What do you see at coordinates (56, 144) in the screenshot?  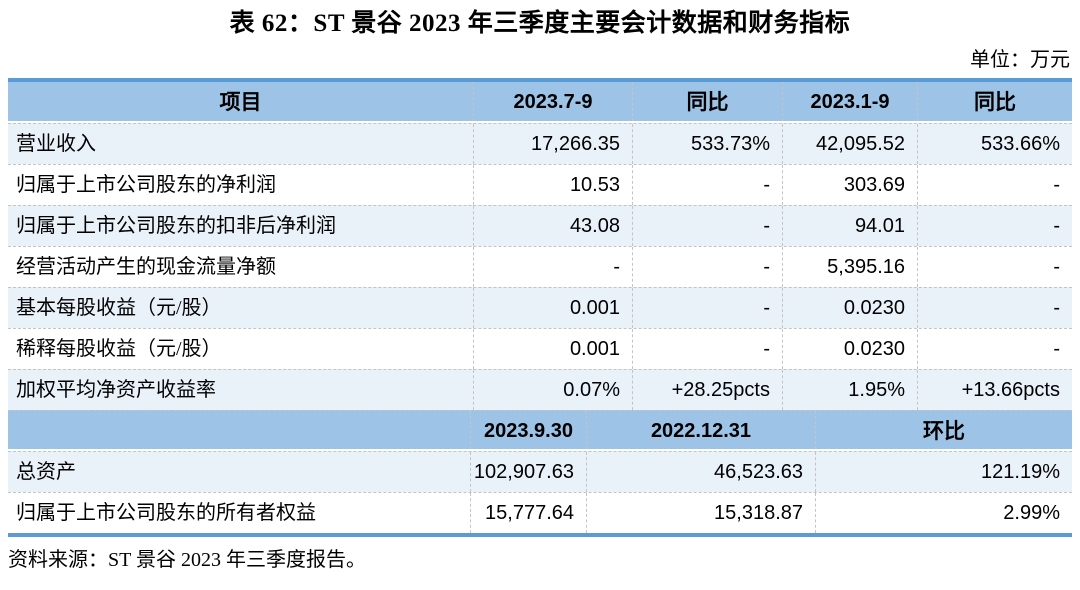 I see `row-label: 营业收入` at bounding box center [56, 144].